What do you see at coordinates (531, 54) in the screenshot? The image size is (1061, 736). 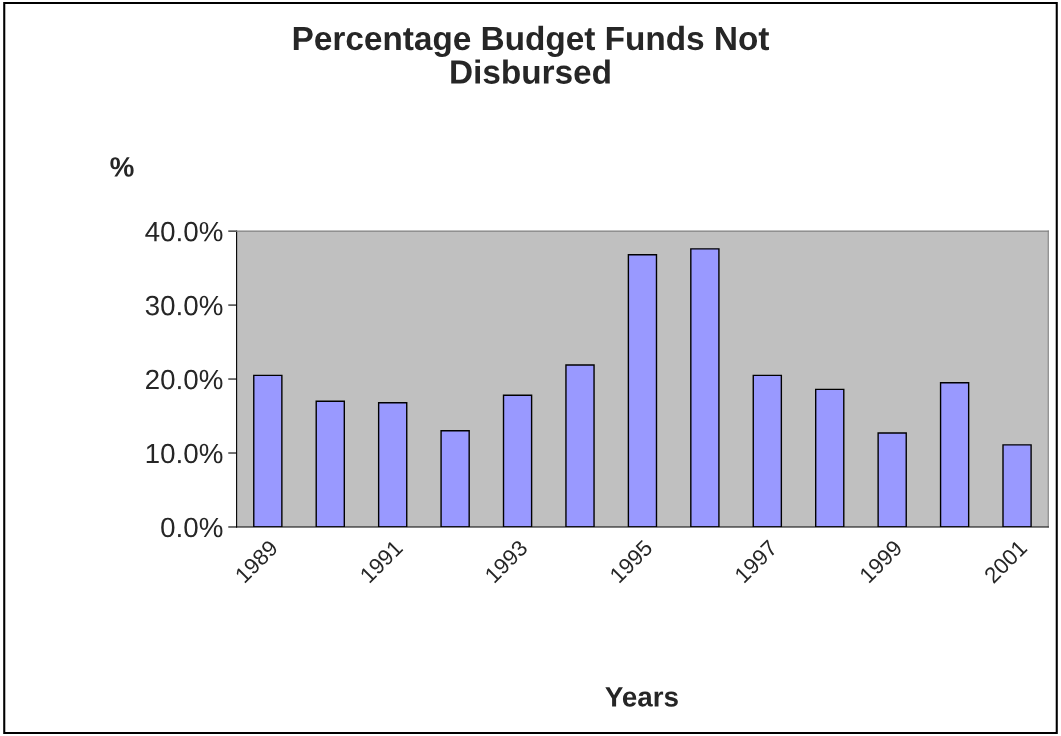 I see `chart-title: Percentage Budget Funds Not Disbursed` at bounding box center [531, 54].